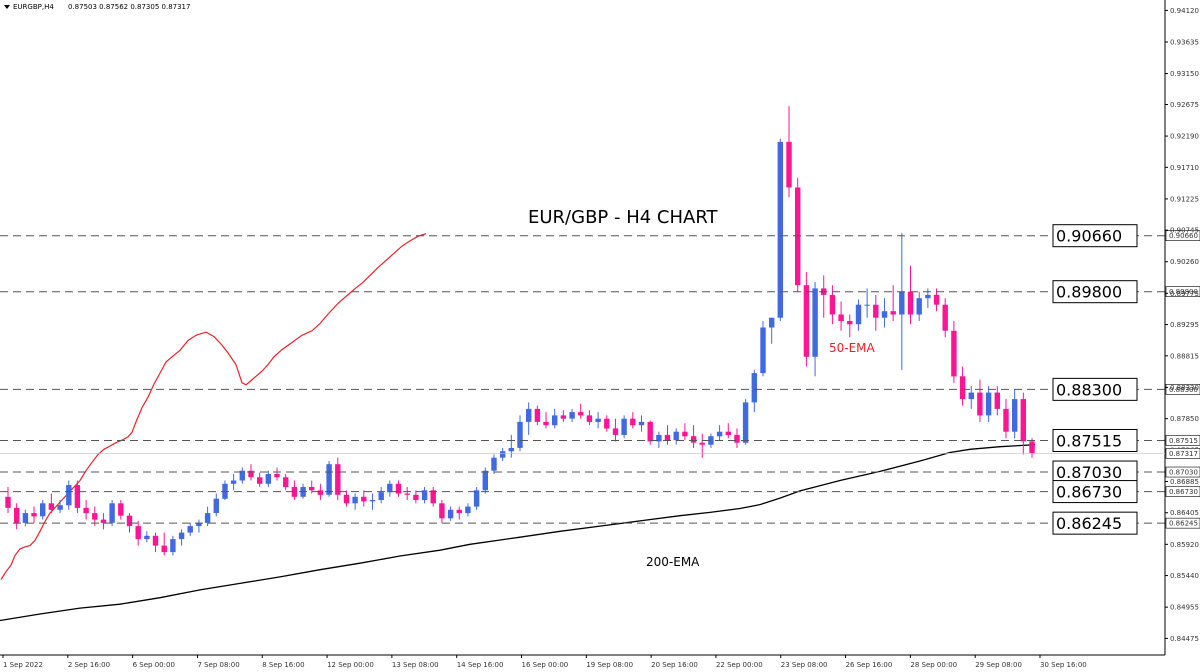 The width and height of the screenshot is (1200, 672). I want to click on x-tick-label: 26 Sep 16:00, so click(869, 665).